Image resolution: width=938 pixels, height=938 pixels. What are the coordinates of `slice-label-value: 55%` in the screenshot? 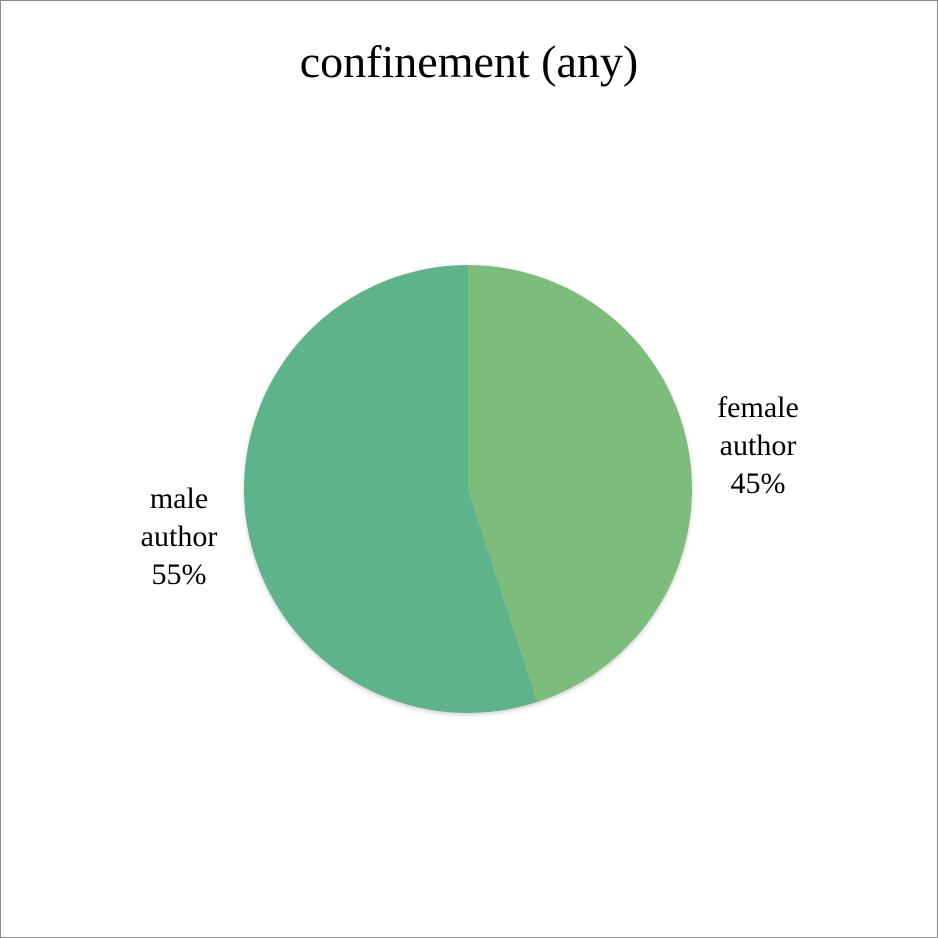 It's located at (179, 574).